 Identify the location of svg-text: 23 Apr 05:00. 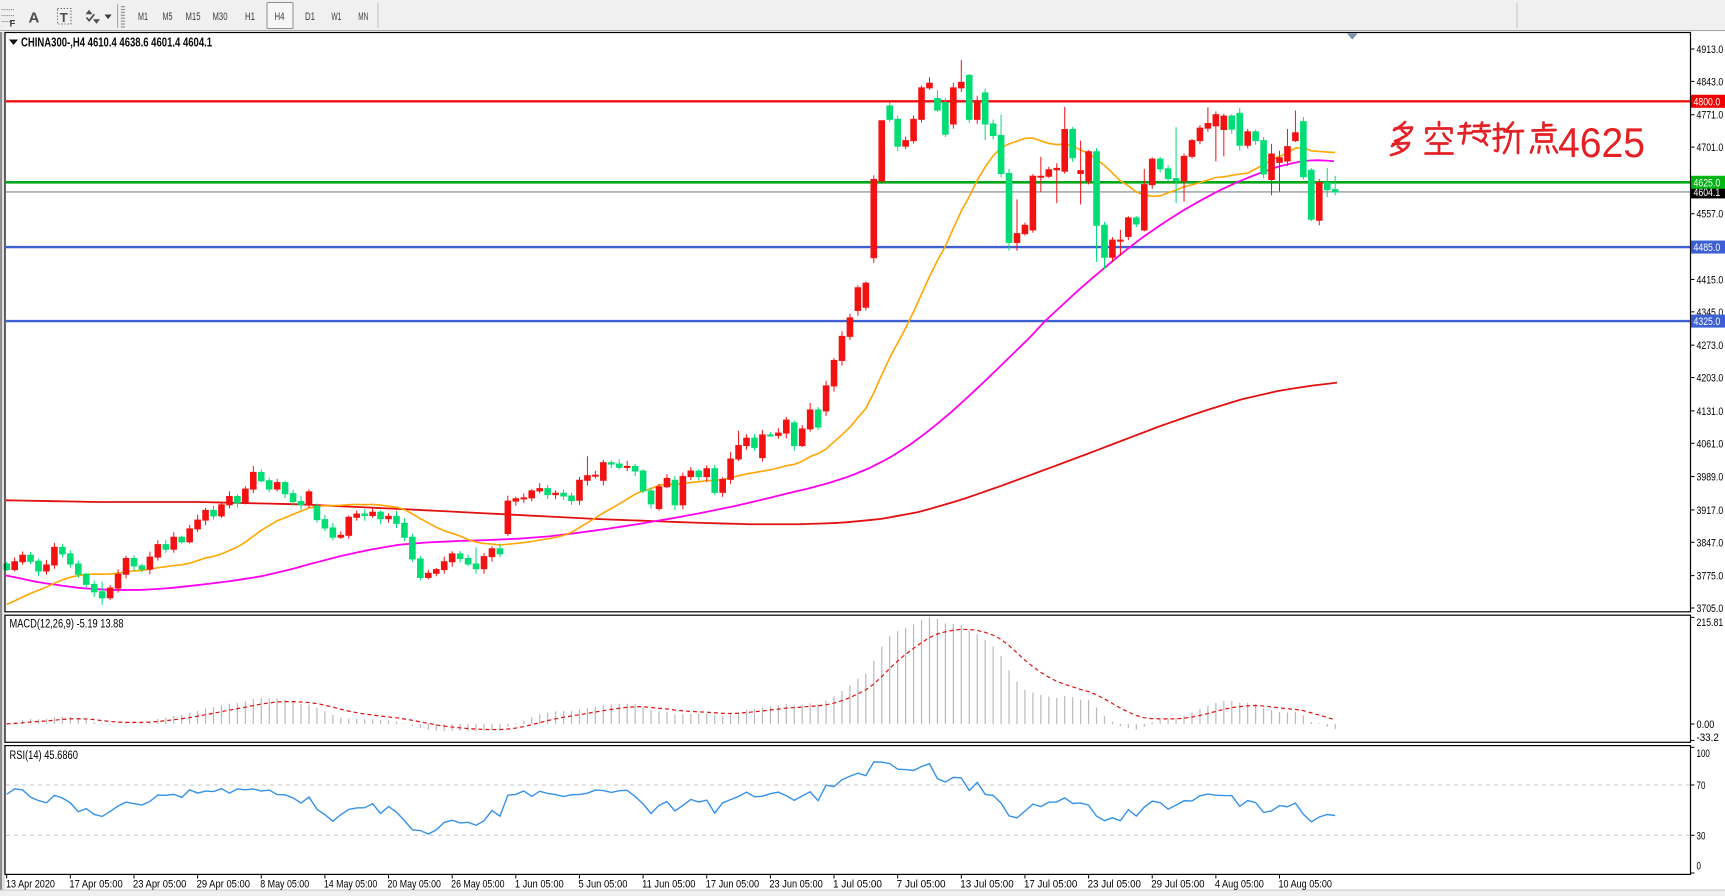
(159, 885).